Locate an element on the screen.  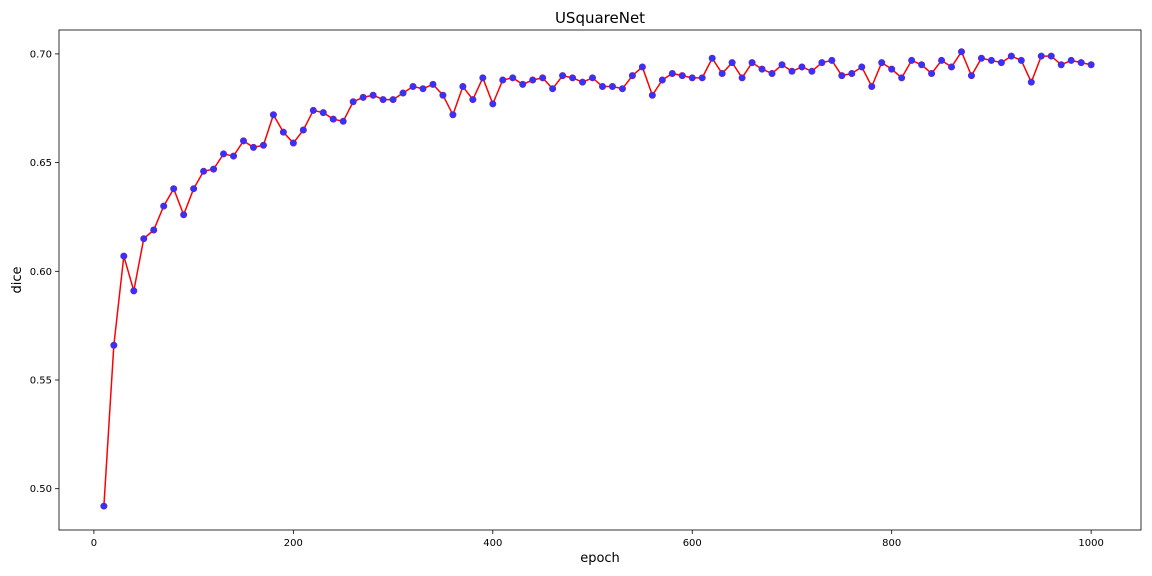
y-axis-label: dice is located at coordinates (17, 279).